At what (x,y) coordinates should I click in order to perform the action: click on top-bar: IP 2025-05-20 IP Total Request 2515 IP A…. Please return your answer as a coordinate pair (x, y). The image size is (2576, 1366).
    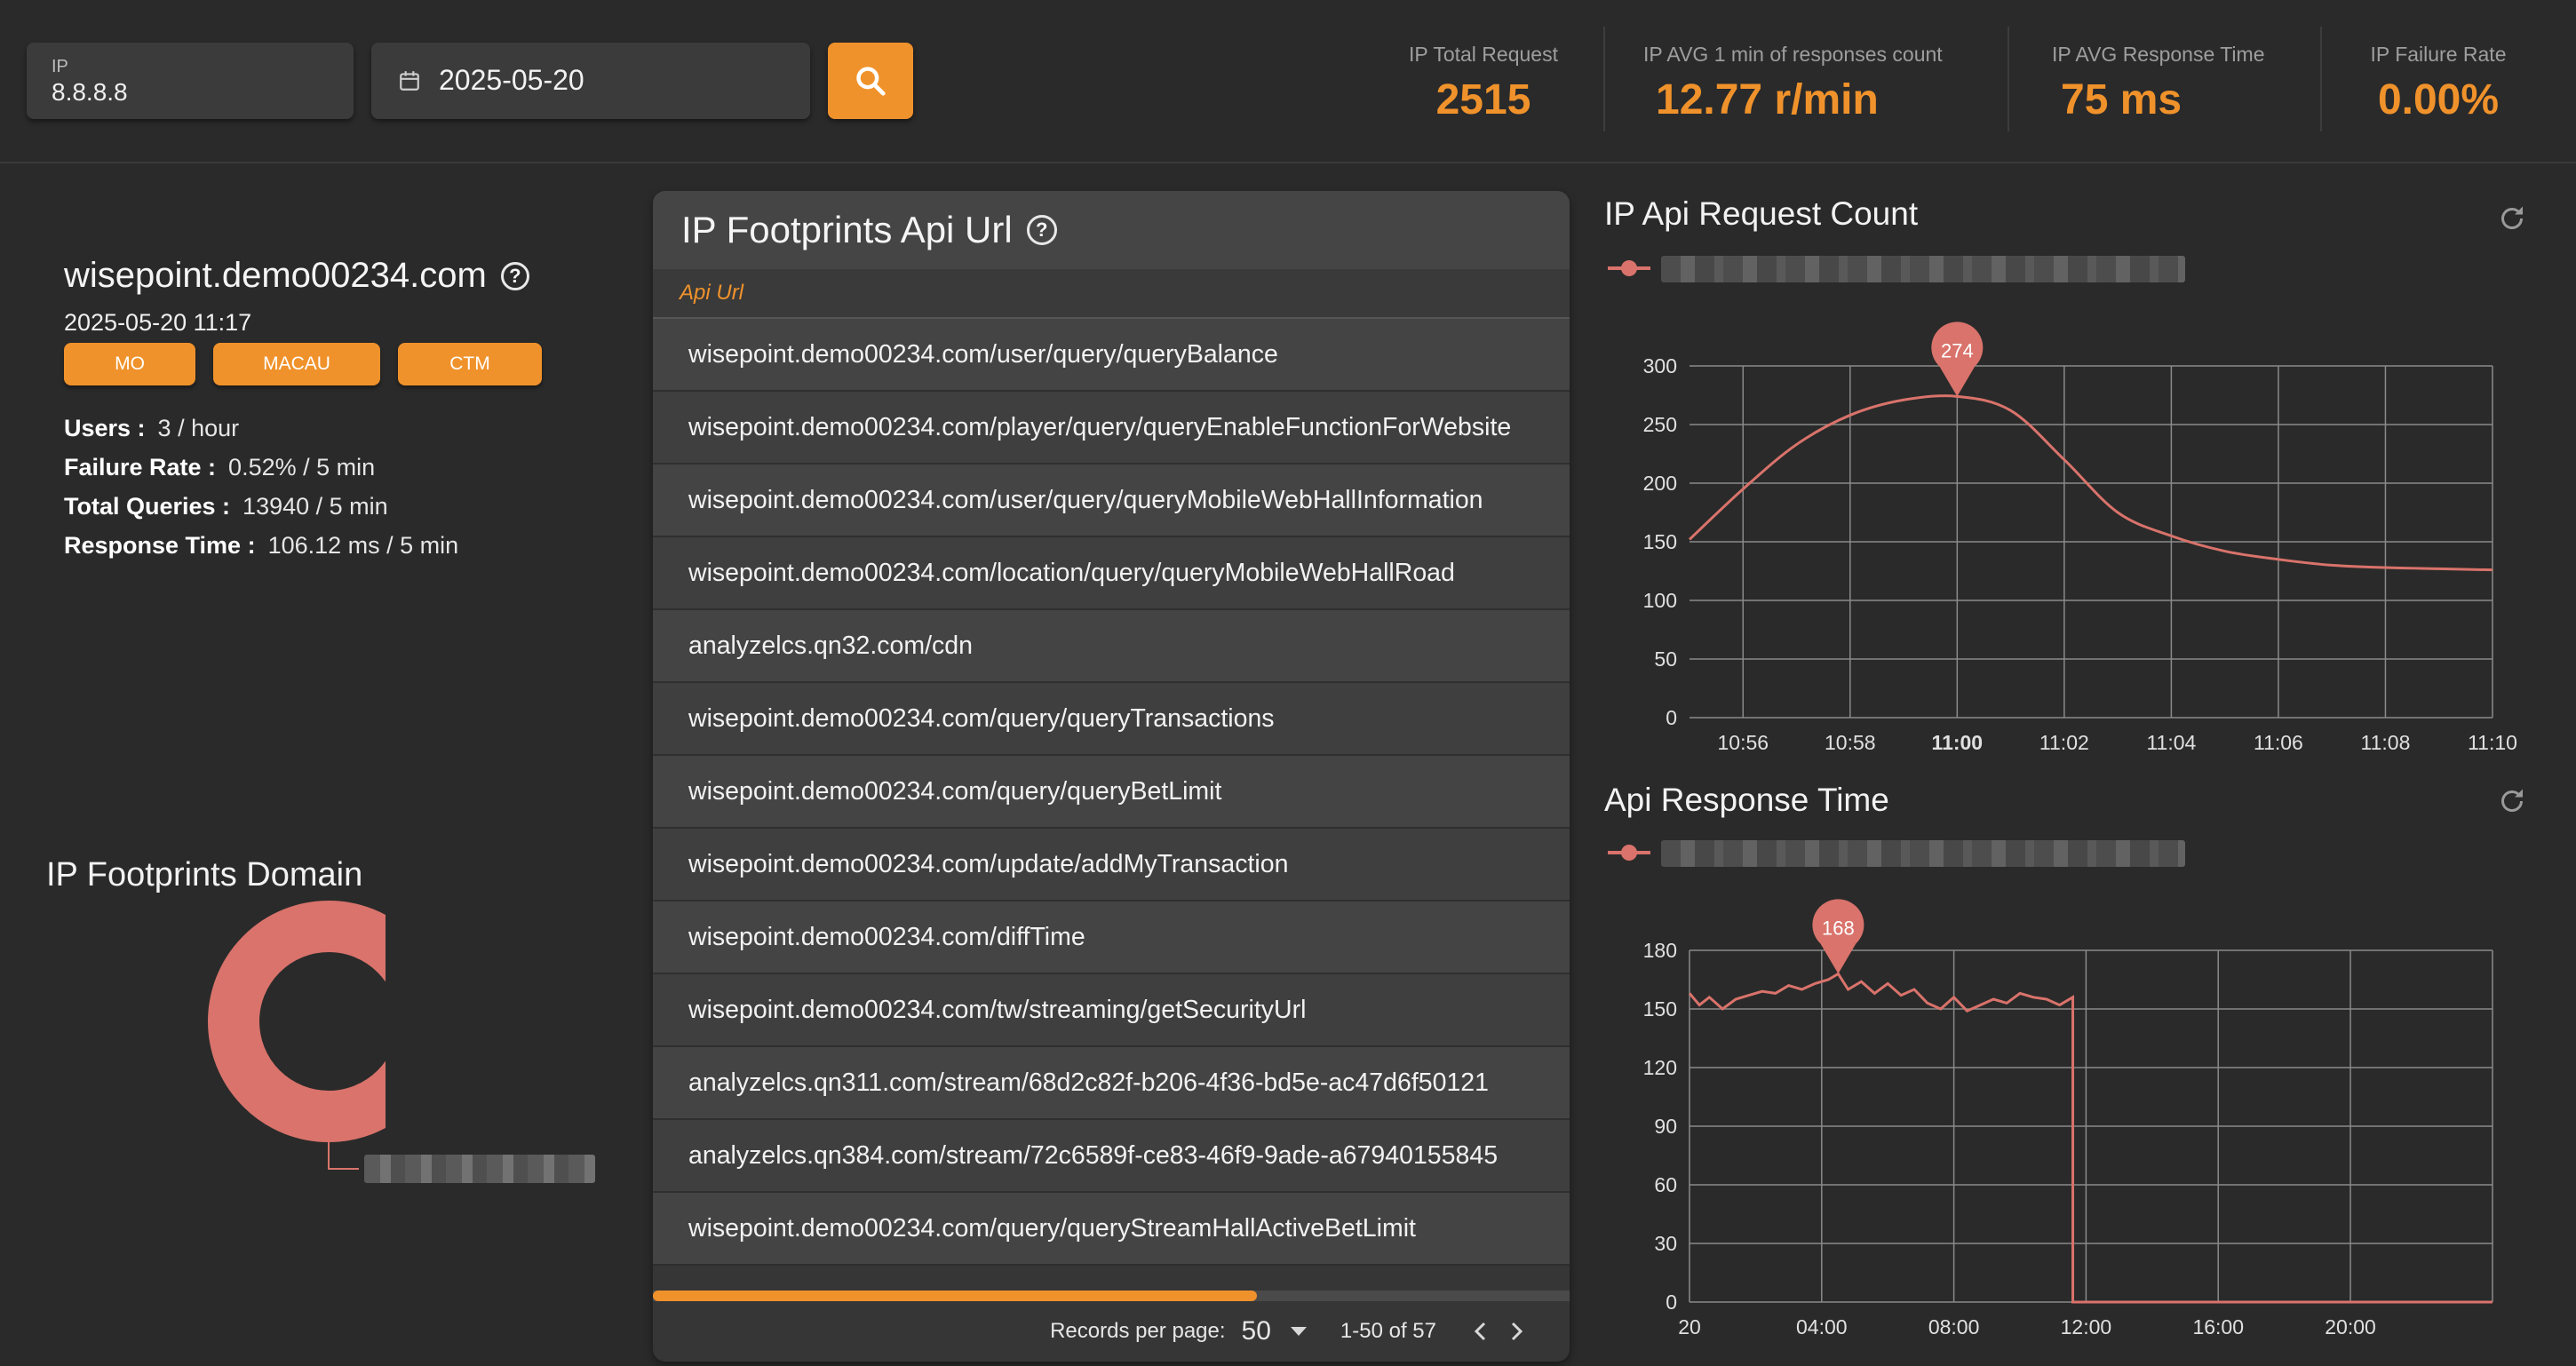
    Looking at the image, I should click on (1288, 81).